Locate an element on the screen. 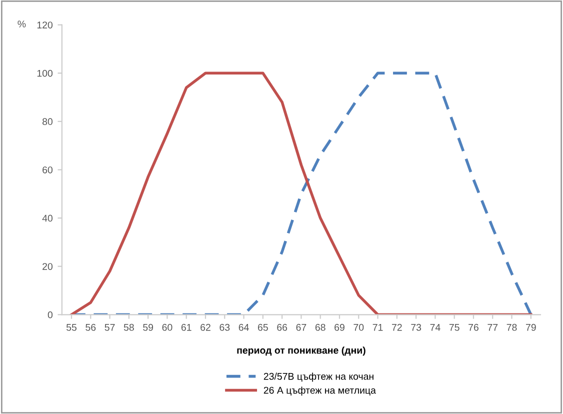  x-tick-label: 75 is located at coordinates (454, 327).